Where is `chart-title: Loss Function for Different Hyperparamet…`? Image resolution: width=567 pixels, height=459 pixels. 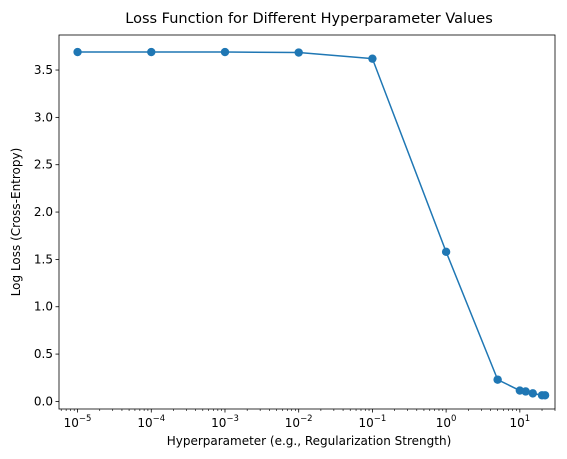 chart-title: Loss Function for Different Hyperparamet… is located at coordinates (309, 19).